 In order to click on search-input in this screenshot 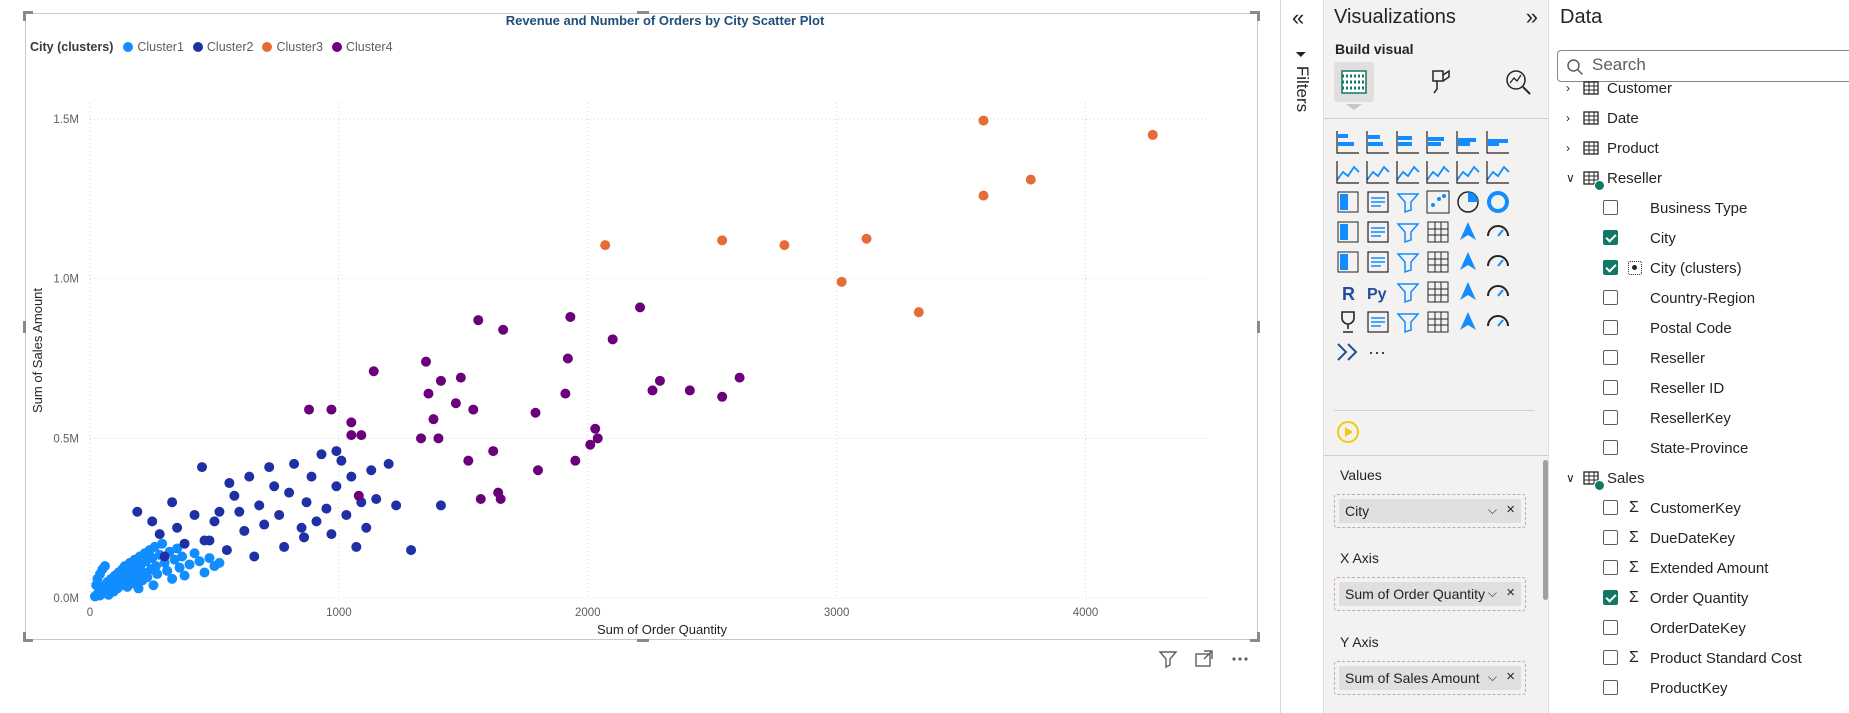, I will do `click(1712, 65)`.